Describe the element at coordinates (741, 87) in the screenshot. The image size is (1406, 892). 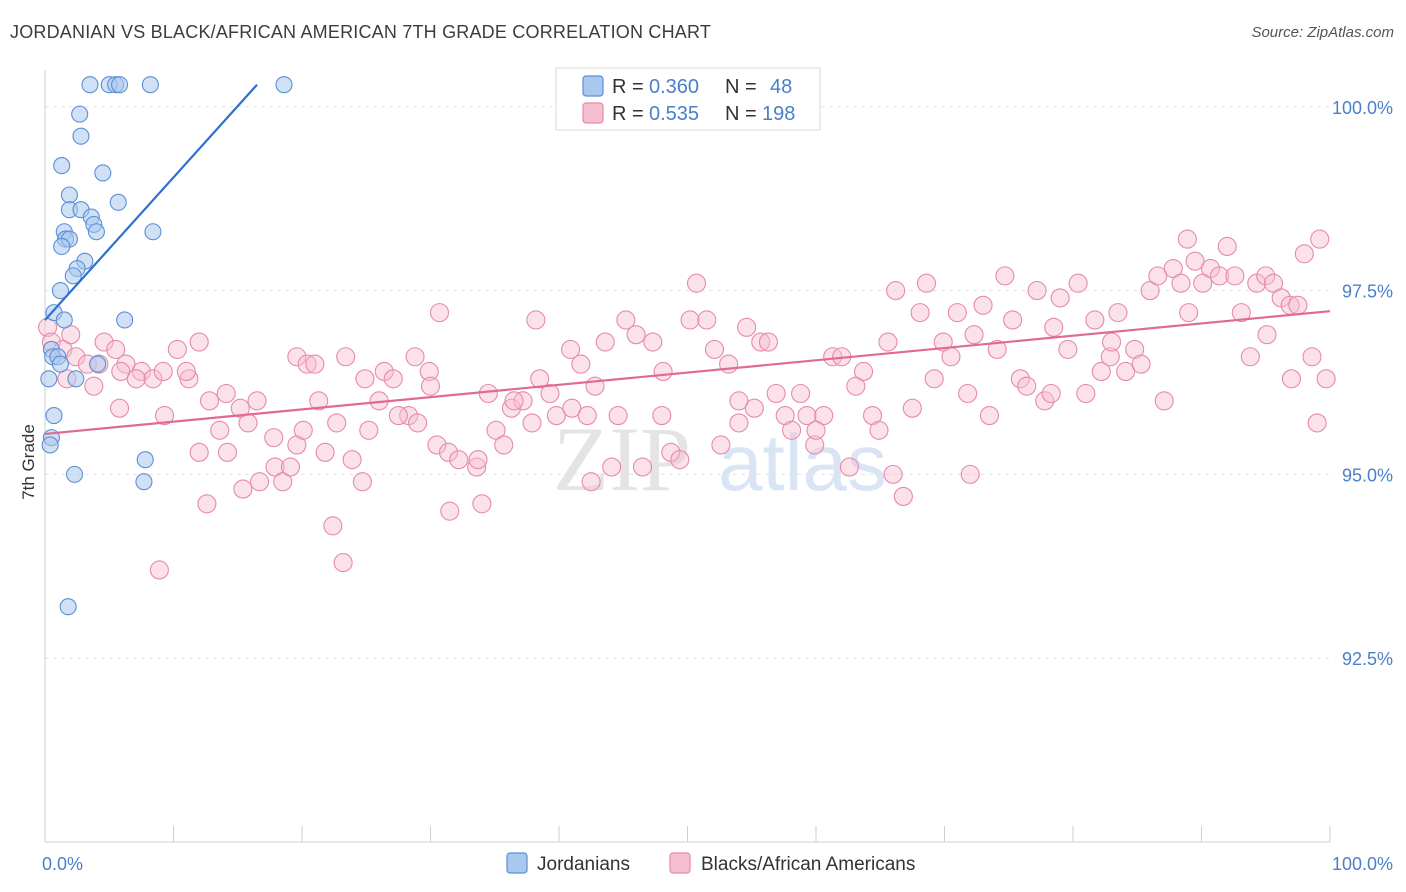
I see `legend-n-label-1: N =` at that location.